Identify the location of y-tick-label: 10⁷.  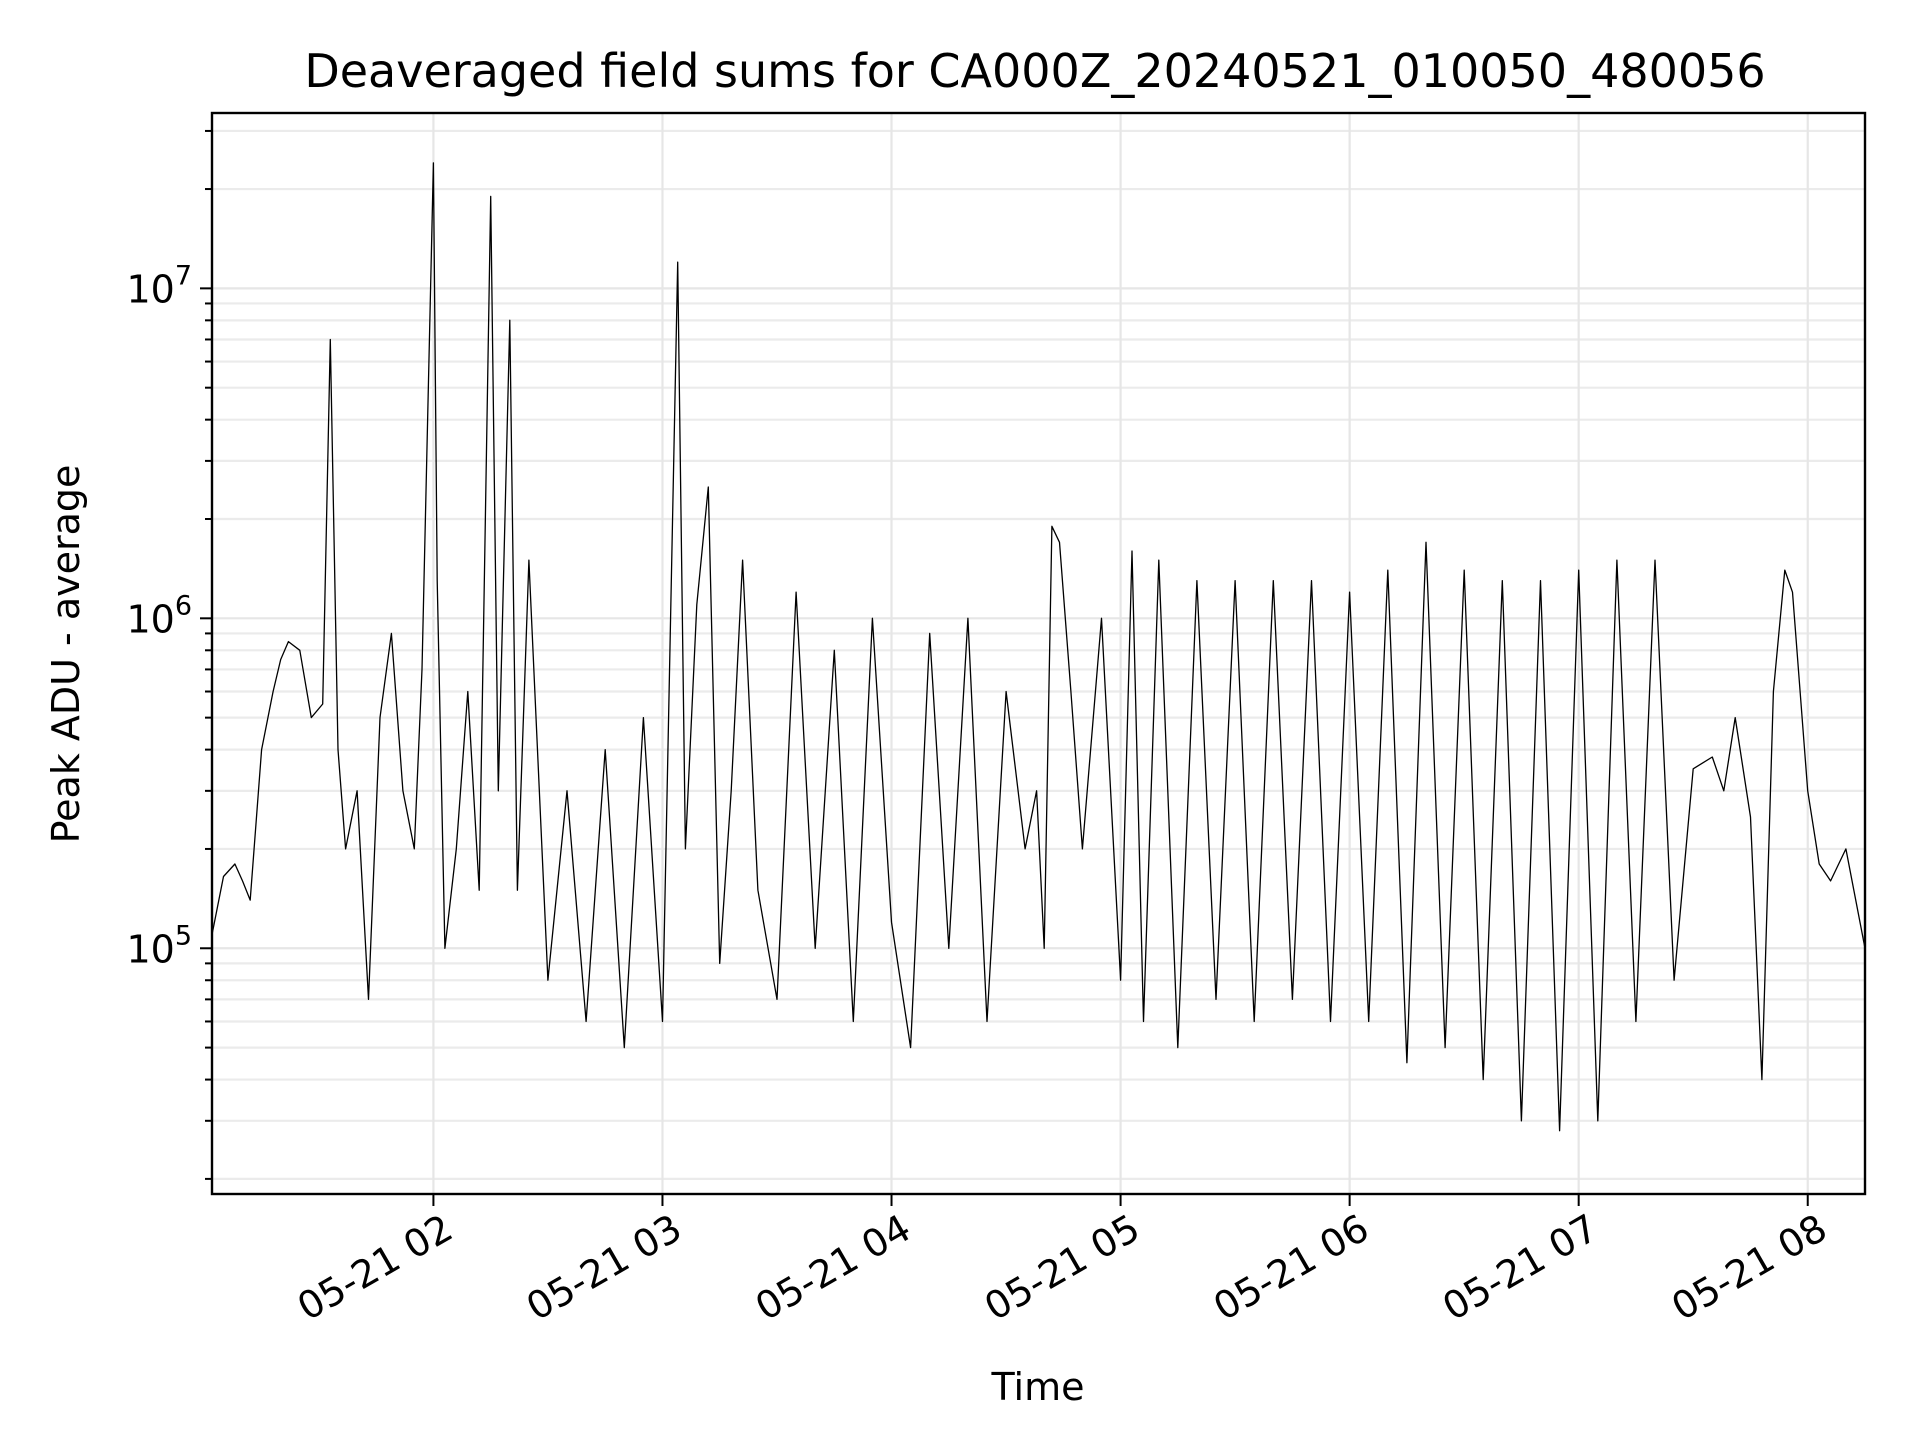
(159, 285).